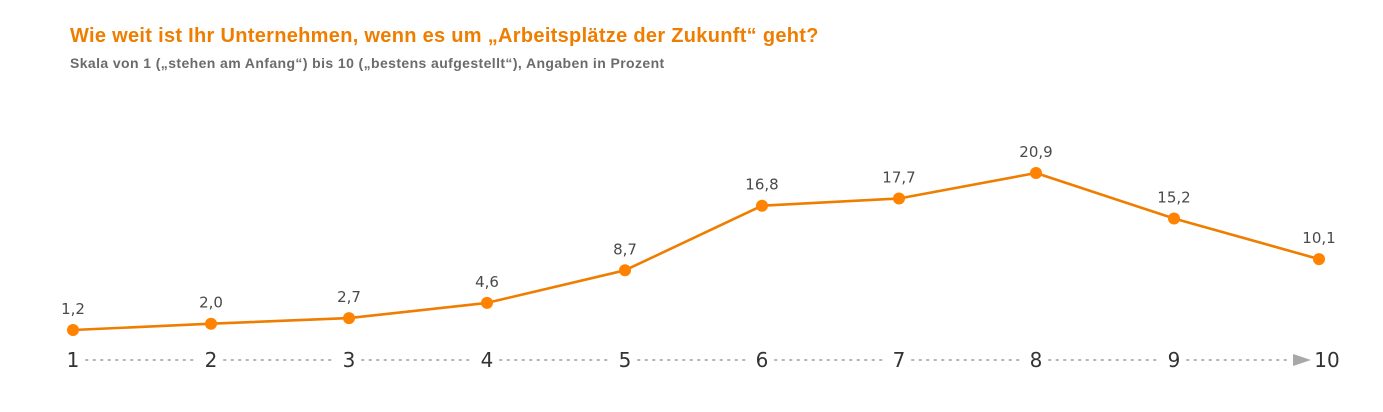 This screenshot has height=412, width=1383. What do you see at coordinates (1173, 198) in the screenshot?
I see `data-label: 15,2` at bounding box center [1173, 198].